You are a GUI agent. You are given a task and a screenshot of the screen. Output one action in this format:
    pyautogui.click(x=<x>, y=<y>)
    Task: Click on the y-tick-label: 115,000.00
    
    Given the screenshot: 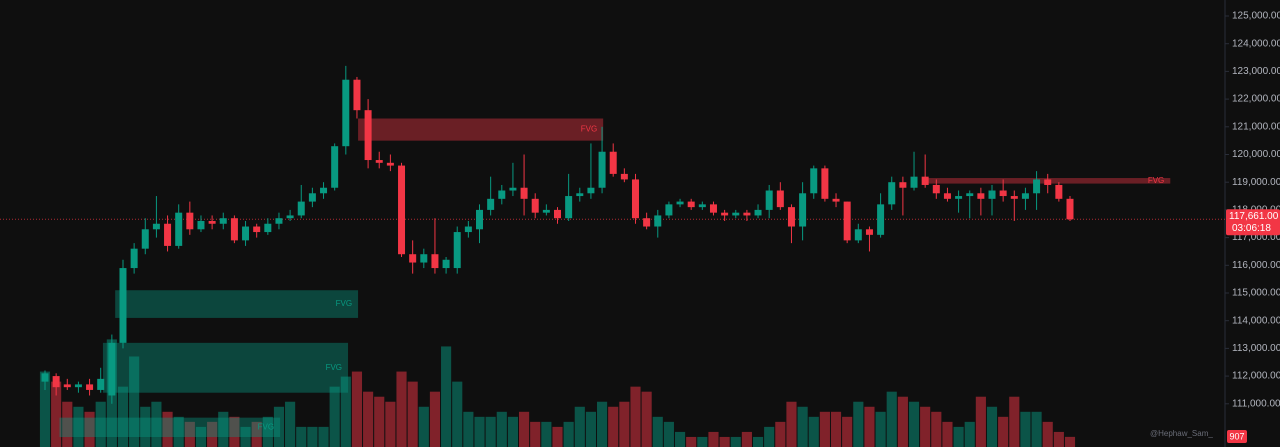 What is the action you would take?
    pyautogui.click(x=1256, y=293)
    